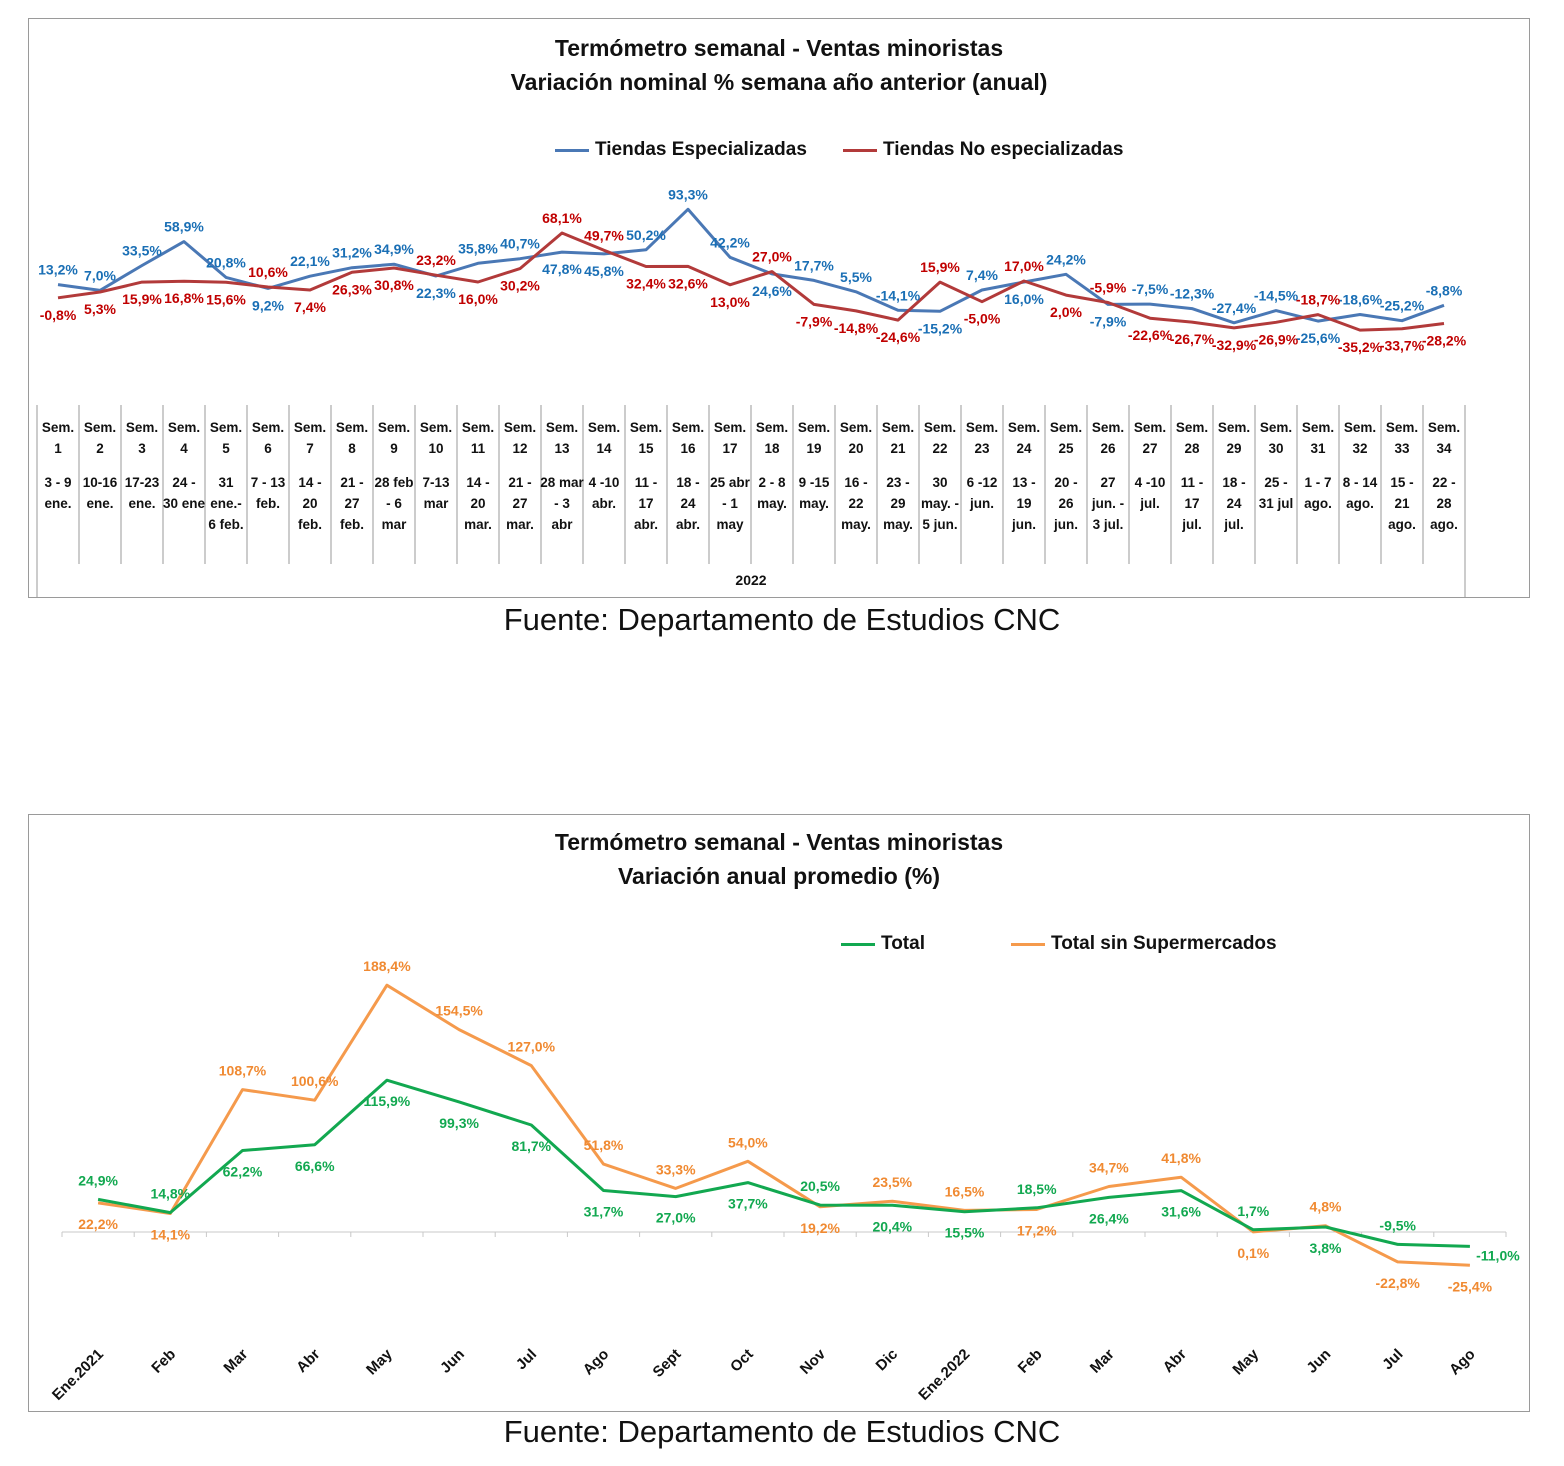 The image size is (1564, 1466). I want to click on tick-label-week: 33, so click(1402, 448).